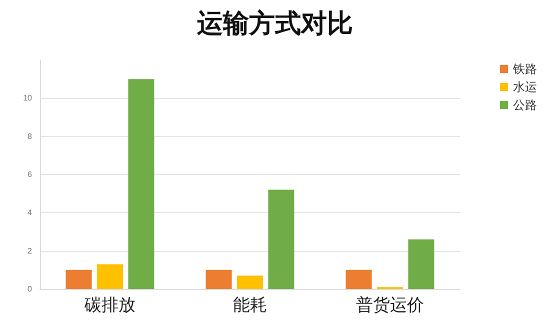 Image resolution: width=550 pixels, height=336 pixels. Describe the element at coordinates (250, 306) in the screenshot. I see `x-tick-label: 能耗` at that location.